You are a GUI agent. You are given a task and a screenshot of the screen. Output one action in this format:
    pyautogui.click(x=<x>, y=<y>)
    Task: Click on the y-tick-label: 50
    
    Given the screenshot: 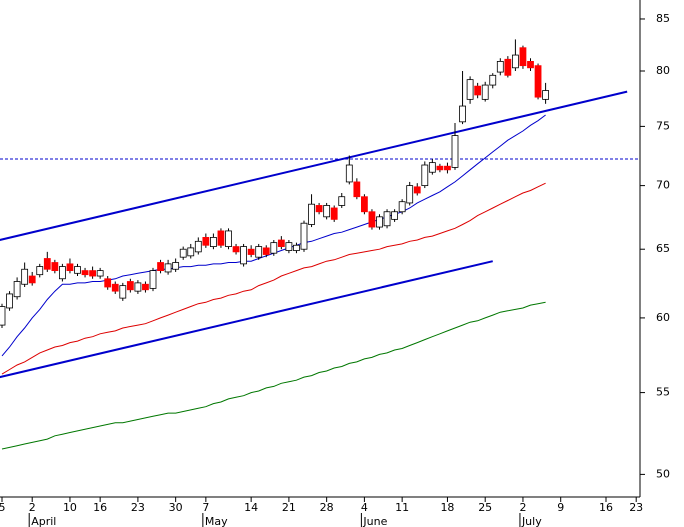 What is the action you would take?
    pyautogui.click(x=663, y=473)
    